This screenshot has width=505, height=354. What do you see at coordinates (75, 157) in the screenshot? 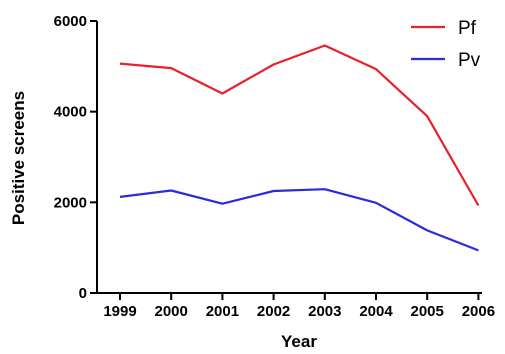
I see `y-ticks: 0 2000 4000 6000` at bounding box center [75, 157].